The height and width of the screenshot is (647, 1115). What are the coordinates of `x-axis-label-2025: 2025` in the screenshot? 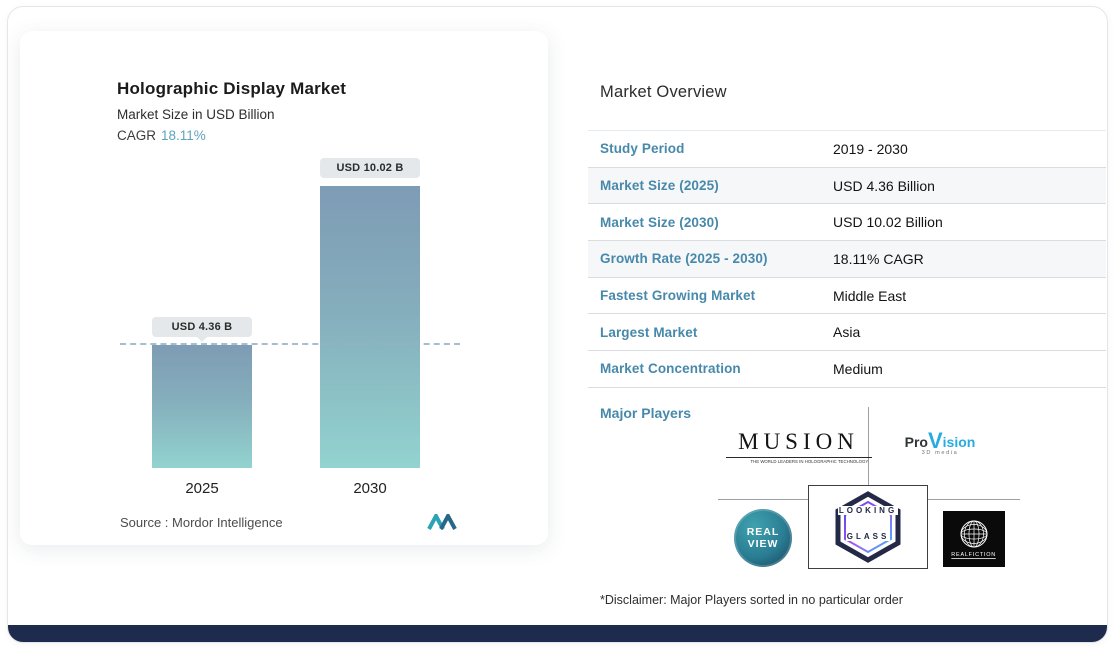 It's located at (202, 488).